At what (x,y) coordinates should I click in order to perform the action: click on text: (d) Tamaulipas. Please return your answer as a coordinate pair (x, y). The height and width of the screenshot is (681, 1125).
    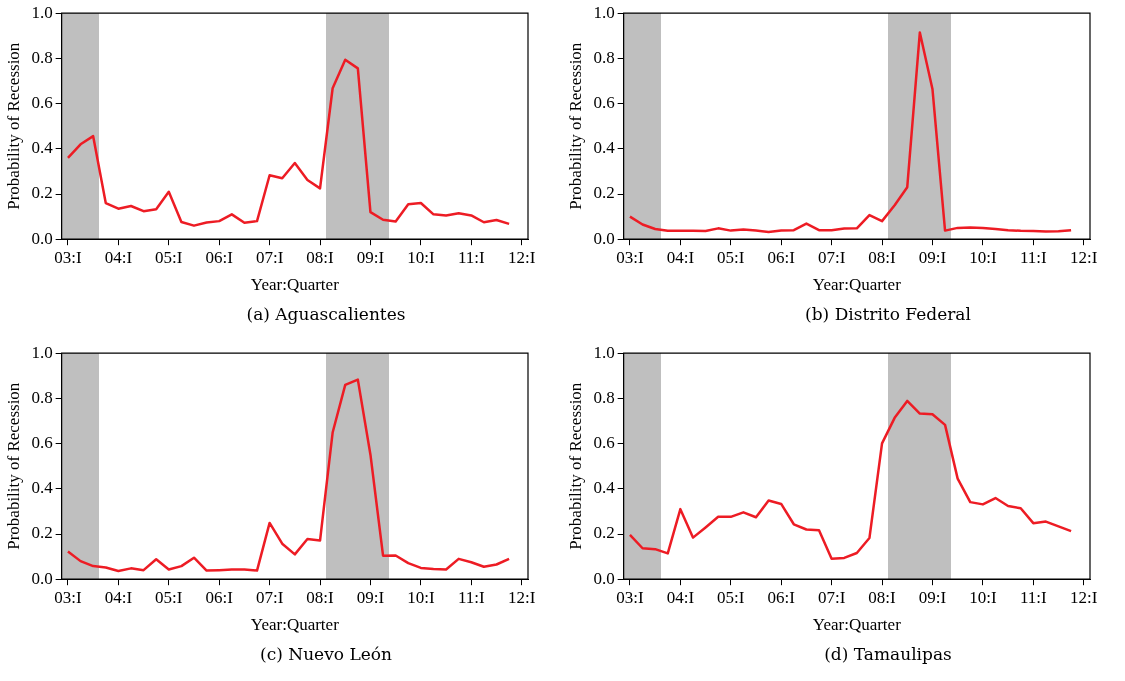
    Looking at the image, I should click on (888, 654).